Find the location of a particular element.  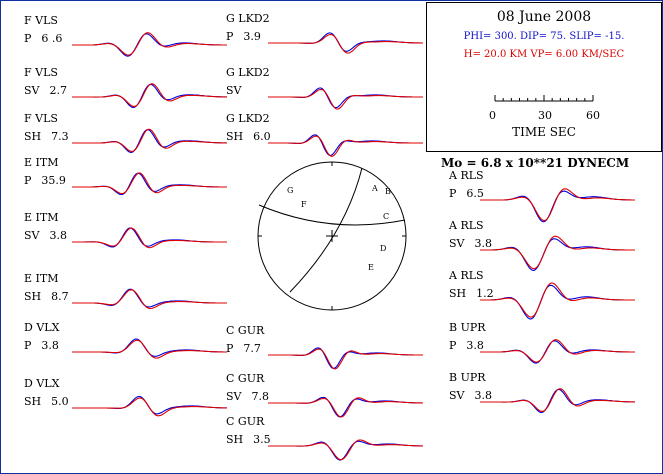

phase-amplitude-label: P 6.5 is located at coordinates (466, 193).